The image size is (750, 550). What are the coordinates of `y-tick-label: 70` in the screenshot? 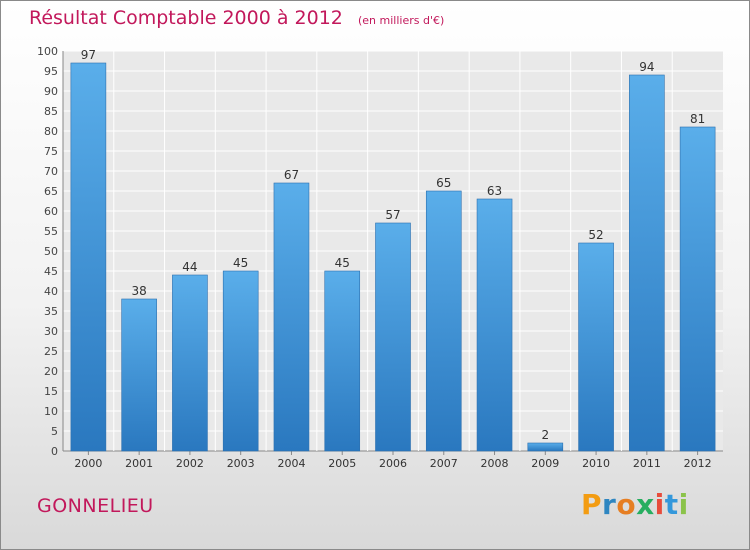 It's located at (51, 171).